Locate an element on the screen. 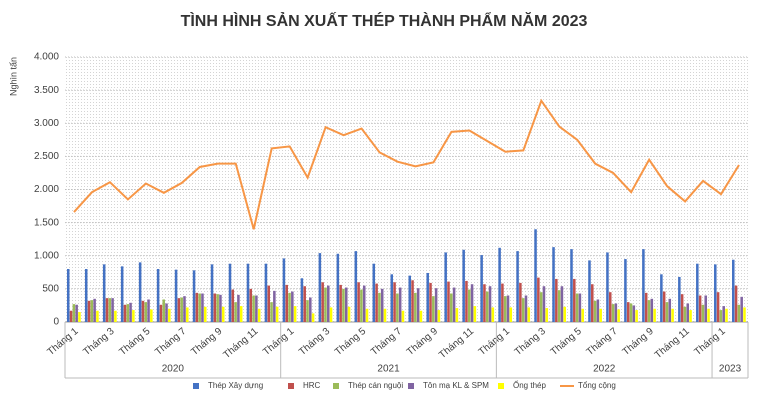  y-tick-label: 500 is located at coordinates (50, 289).